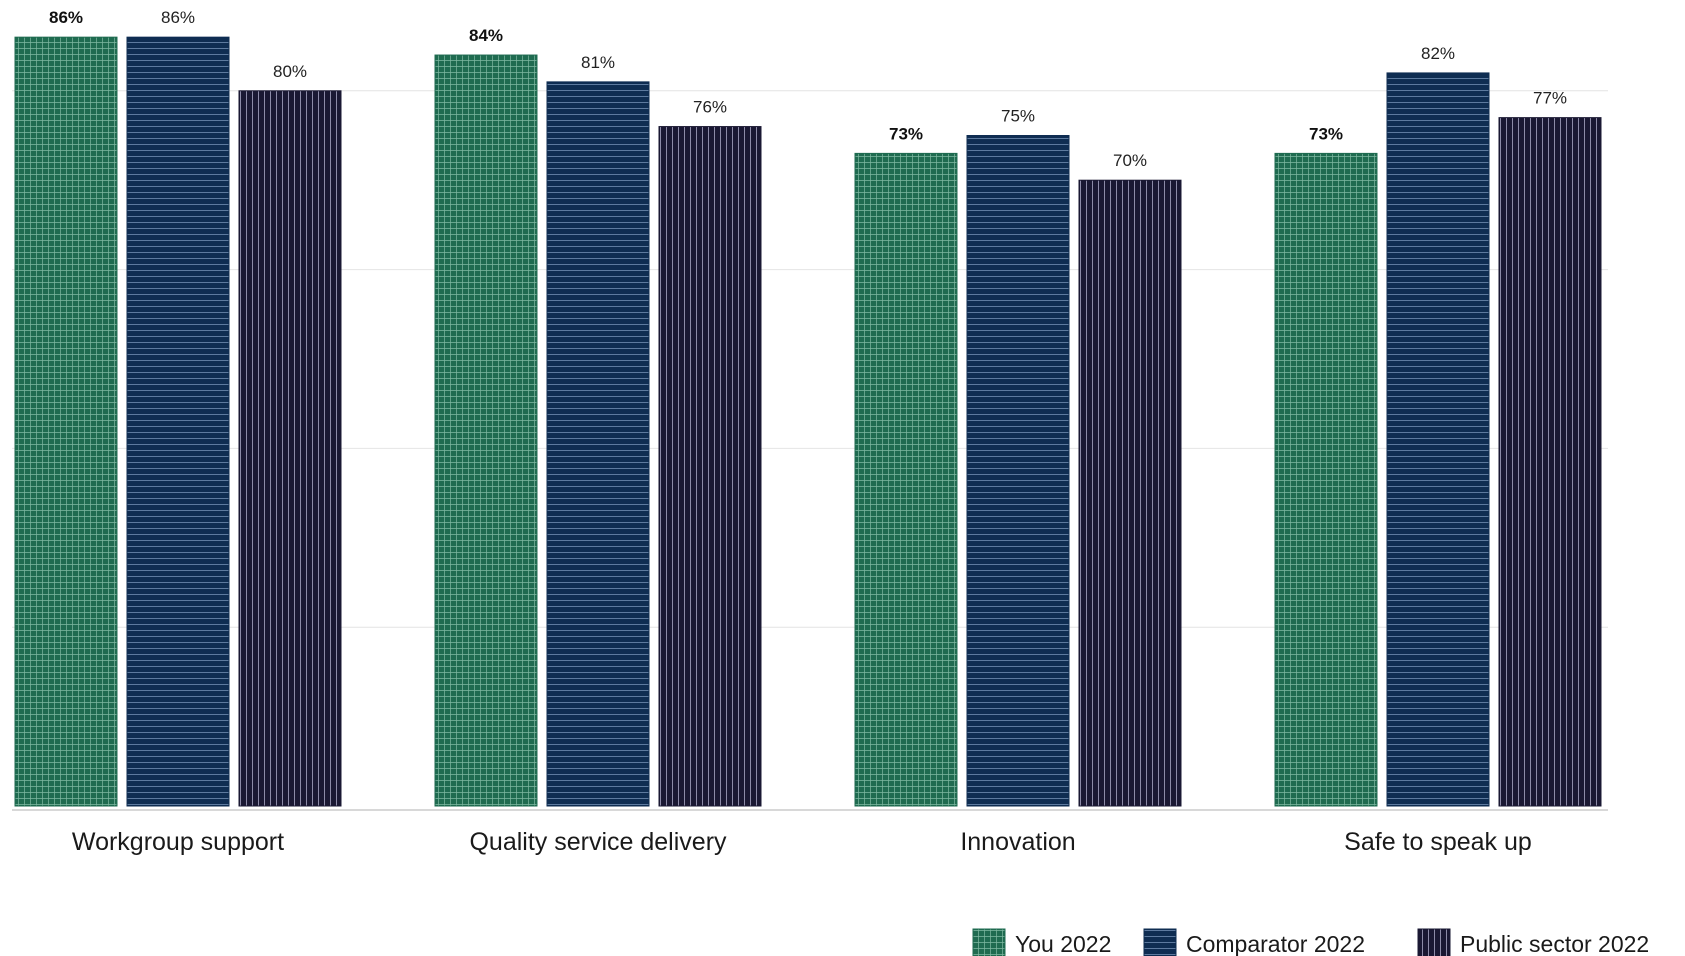  I want to click on bar-you-2022-quality-service-delivery, so click(486, 430).